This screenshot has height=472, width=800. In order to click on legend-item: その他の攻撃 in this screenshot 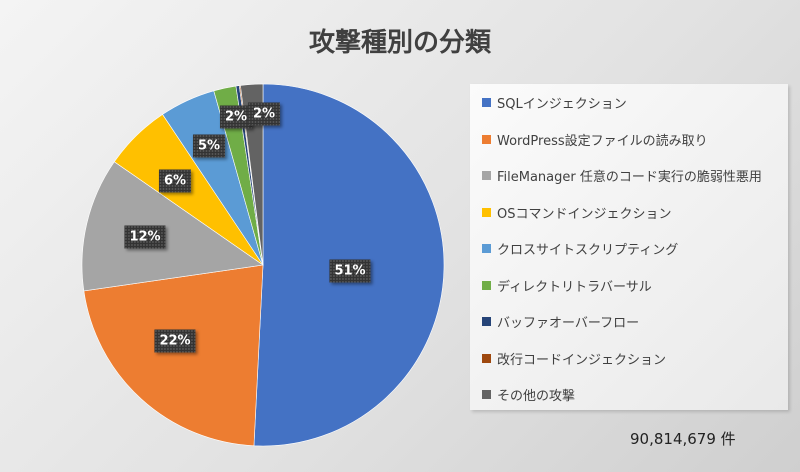, I will do `click(528, 394)`.